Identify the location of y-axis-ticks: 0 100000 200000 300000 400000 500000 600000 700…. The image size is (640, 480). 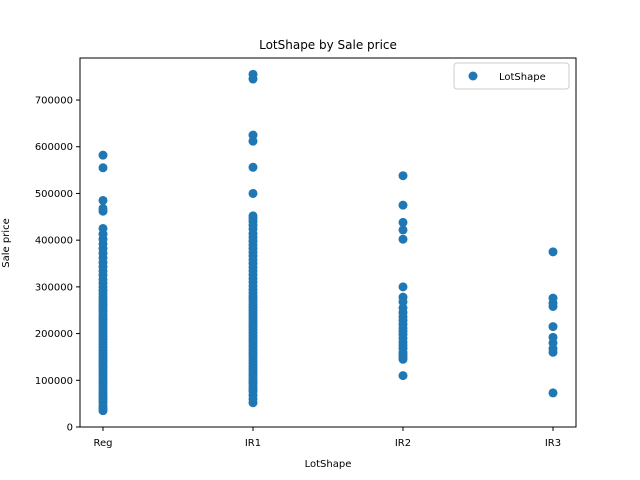
(57, 265).